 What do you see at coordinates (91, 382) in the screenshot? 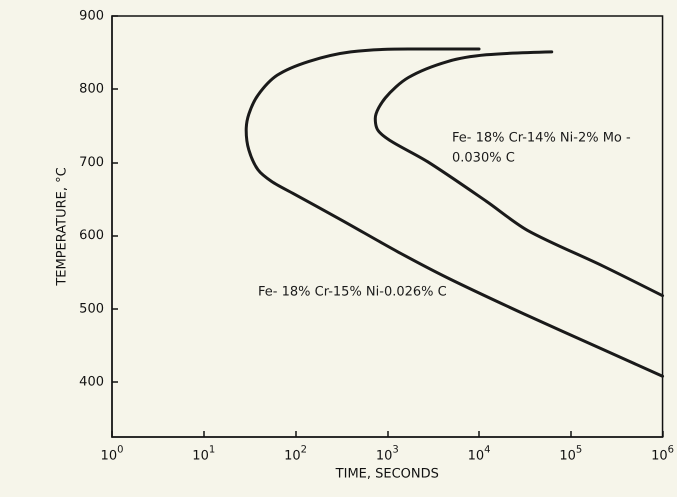
I see `y-tick-label: 400` at bounding box center [91, 382].